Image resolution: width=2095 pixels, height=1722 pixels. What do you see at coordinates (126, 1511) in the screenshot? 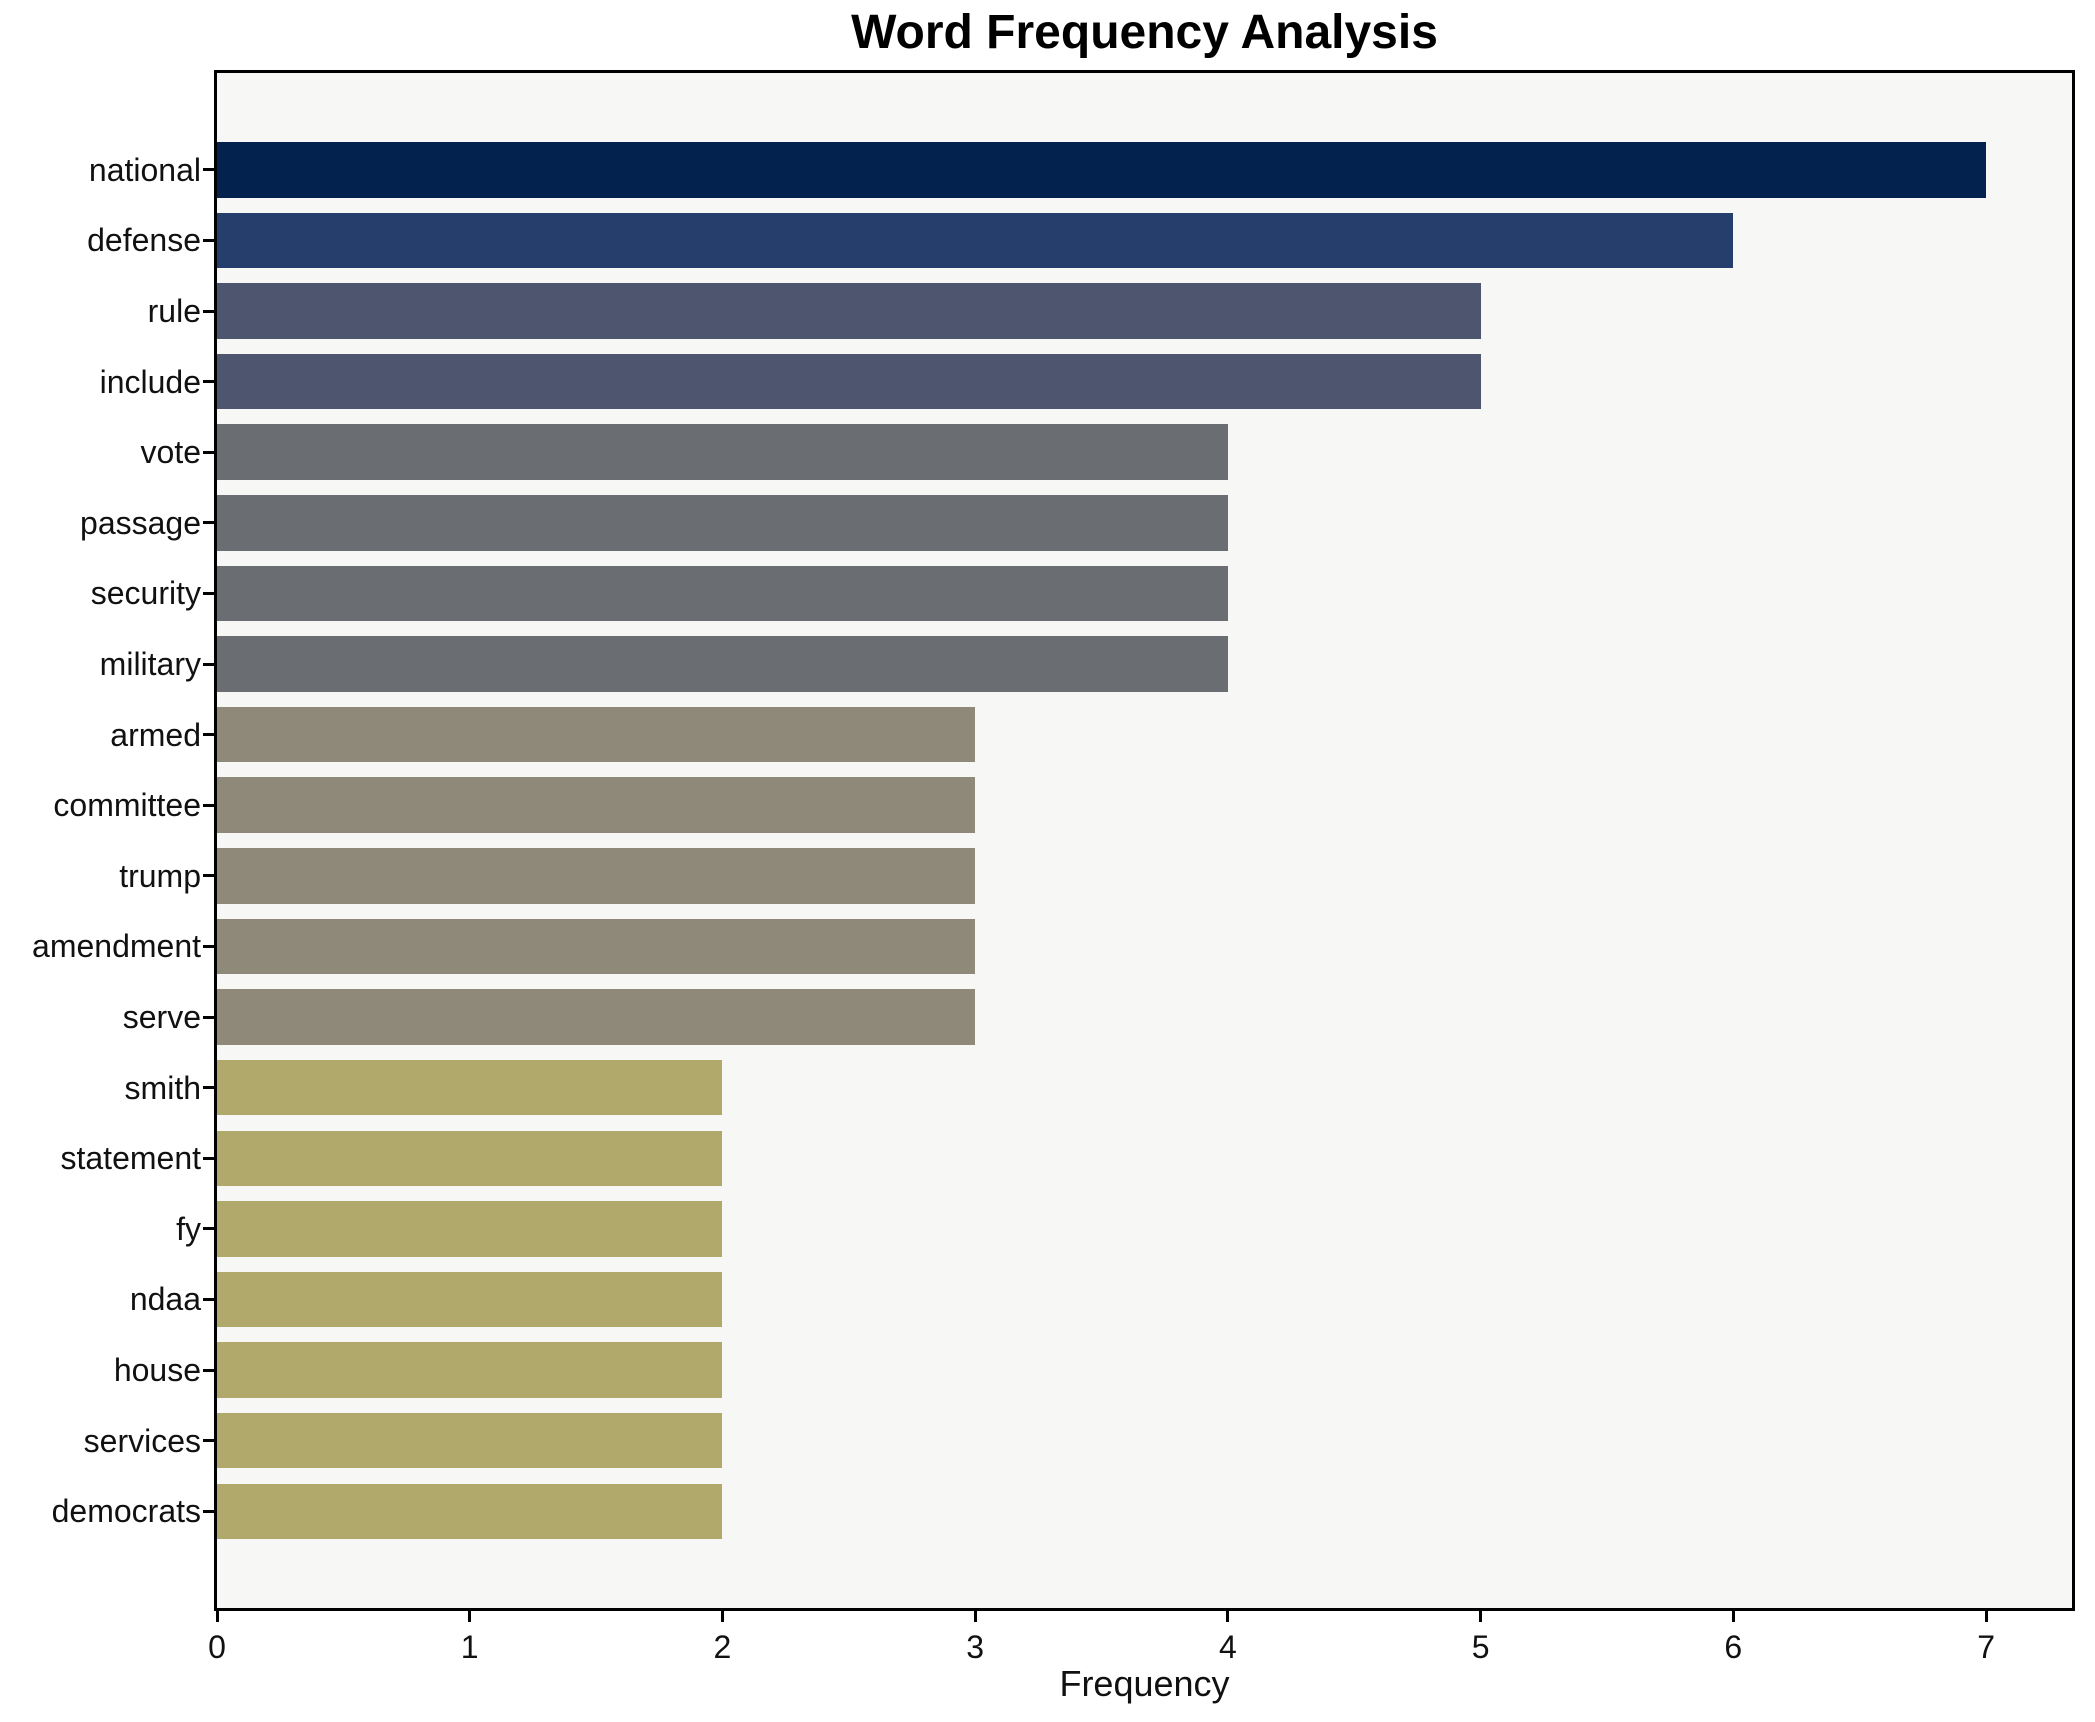
I see `y-tick-label-democrats: democrats` at bounding box center [126, 1511].